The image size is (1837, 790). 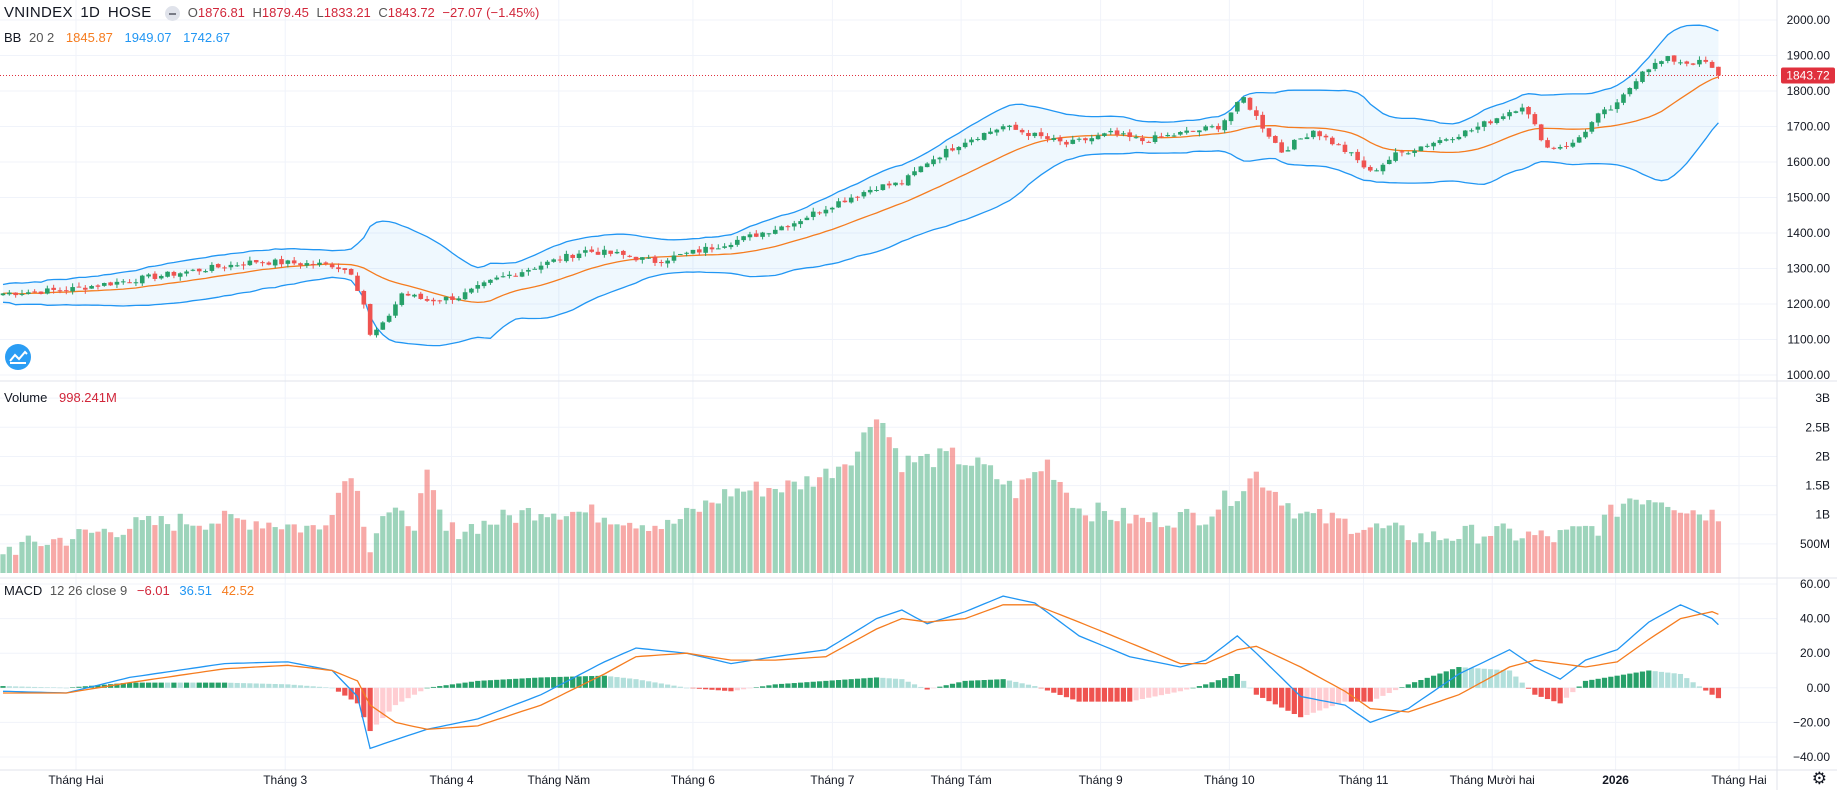 I want to click on close-value: 1843.72, so click(x=411, y=12).